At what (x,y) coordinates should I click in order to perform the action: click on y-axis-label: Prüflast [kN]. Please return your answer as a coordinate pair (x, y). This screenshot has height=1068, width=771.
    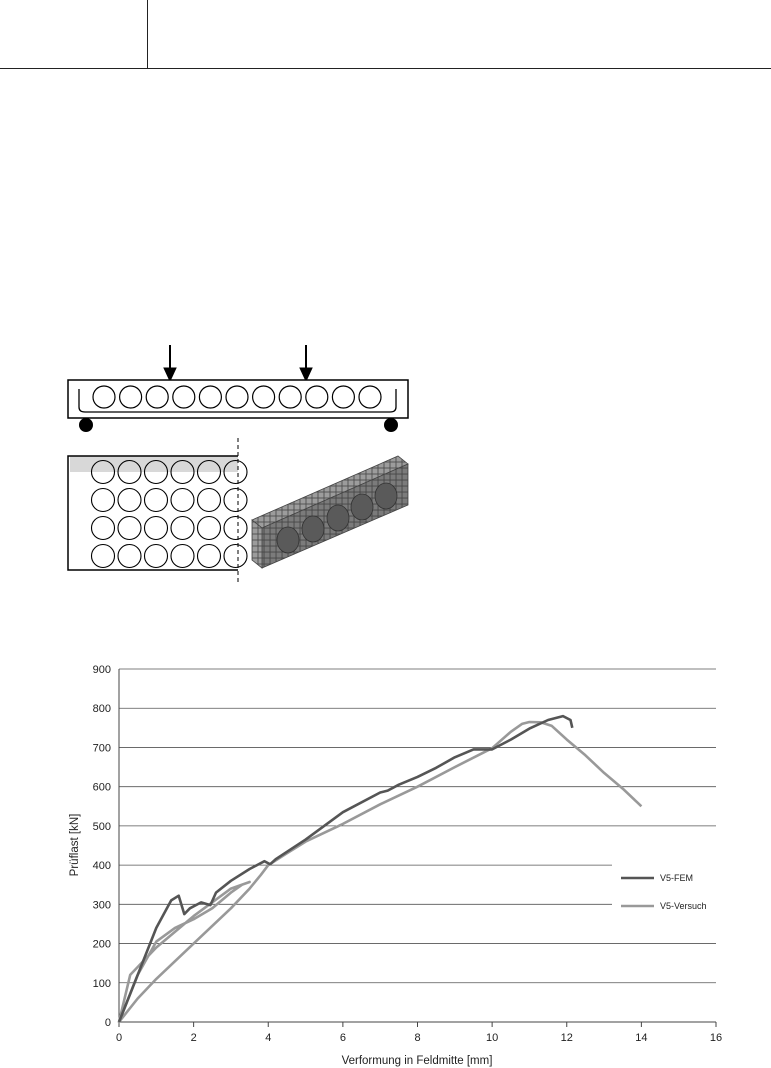
    Looking at the image, I should click on (75, 845).